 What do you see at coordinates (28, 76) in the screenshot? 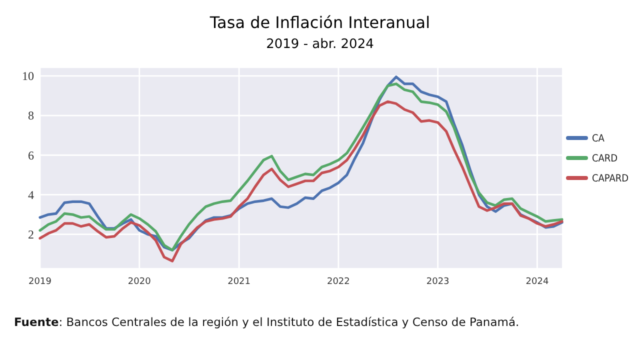
I see `y-tick-label: 10` at bounding box center [28, 76].